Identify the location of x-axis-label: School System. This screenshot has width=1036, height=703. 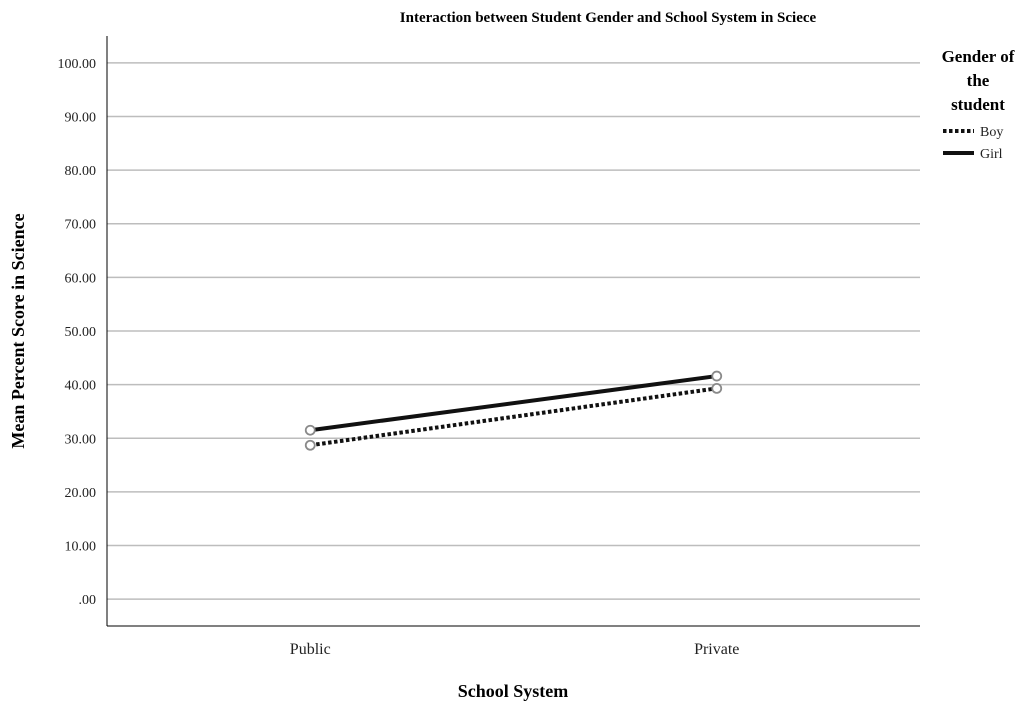
(513, 691).